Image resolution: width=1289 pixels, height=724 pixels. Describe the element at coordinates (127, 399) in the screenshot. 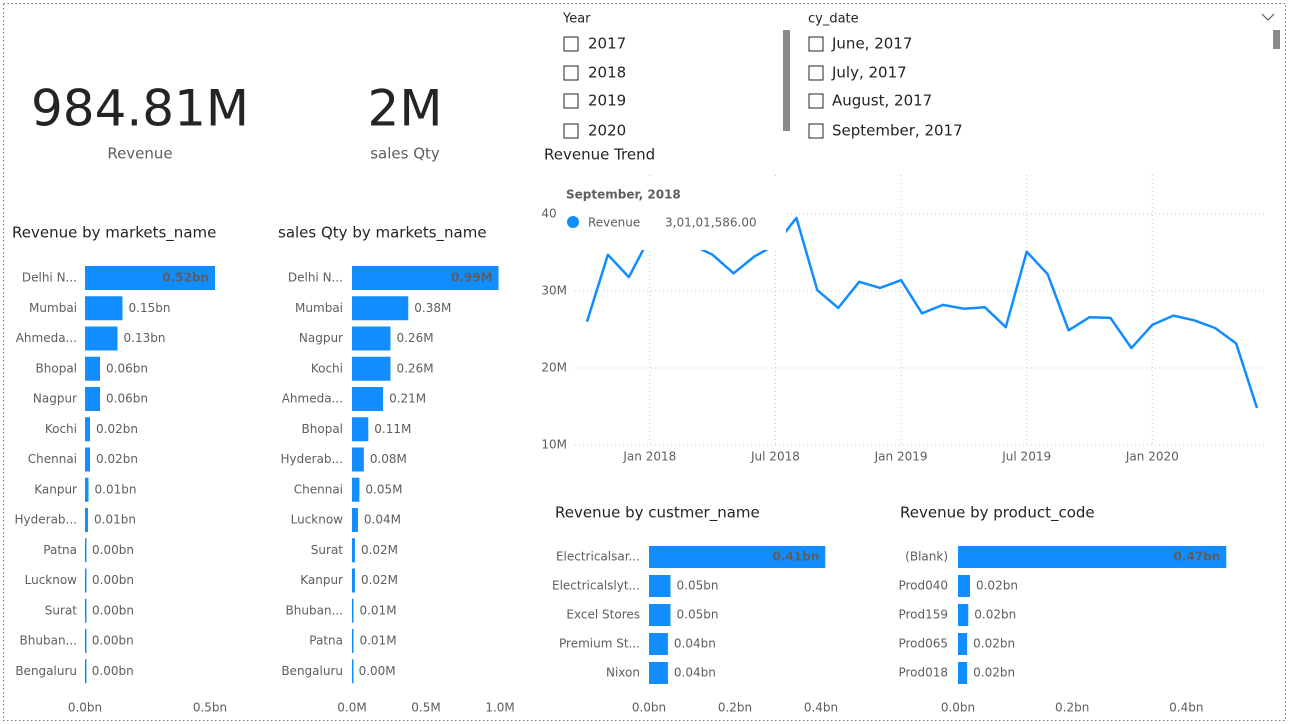

I see `data-label: 0.06bn` at that location.